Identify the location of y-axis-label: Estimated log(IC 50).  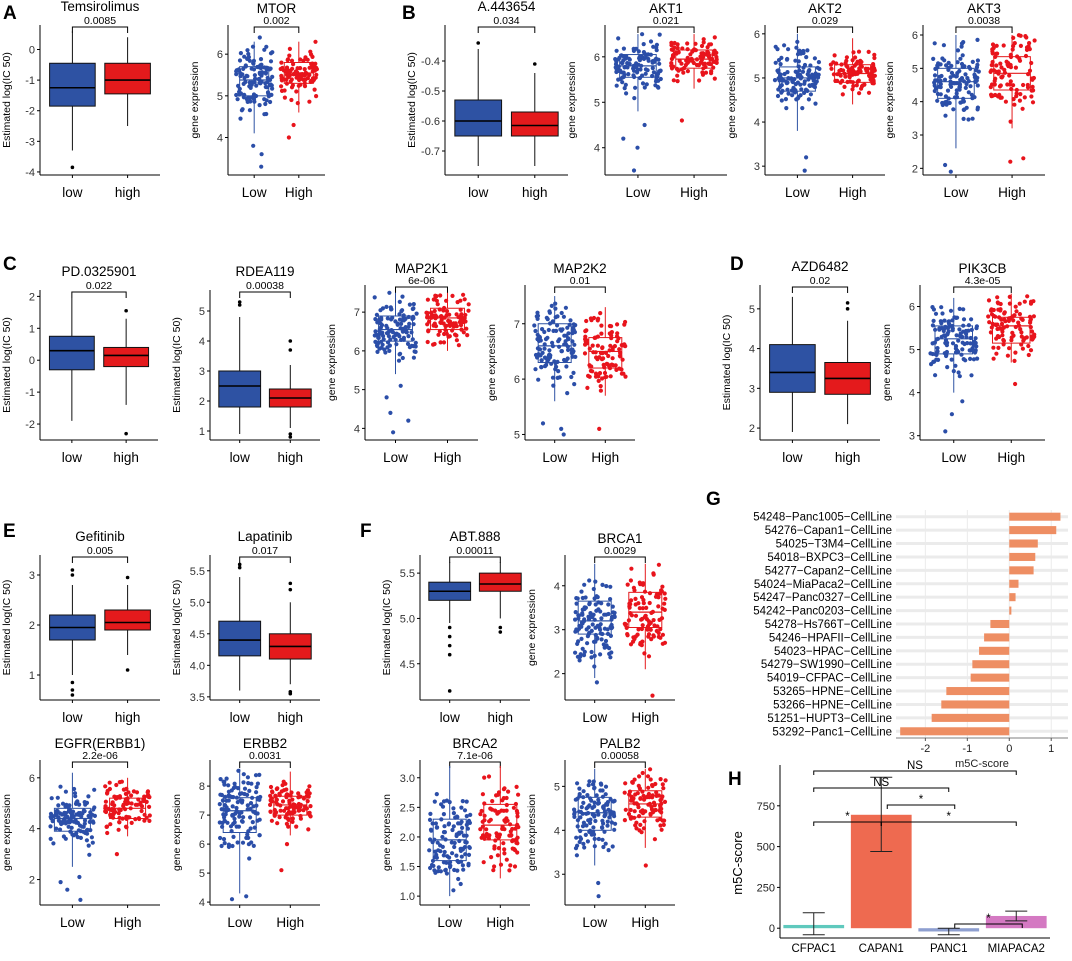
(727, 363).